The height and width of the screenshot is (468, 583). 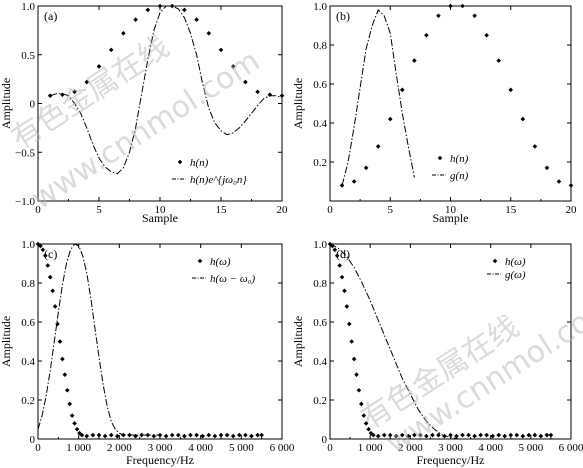 I want to click on y-tick-label: 0.2, so click(x=320, y=401).